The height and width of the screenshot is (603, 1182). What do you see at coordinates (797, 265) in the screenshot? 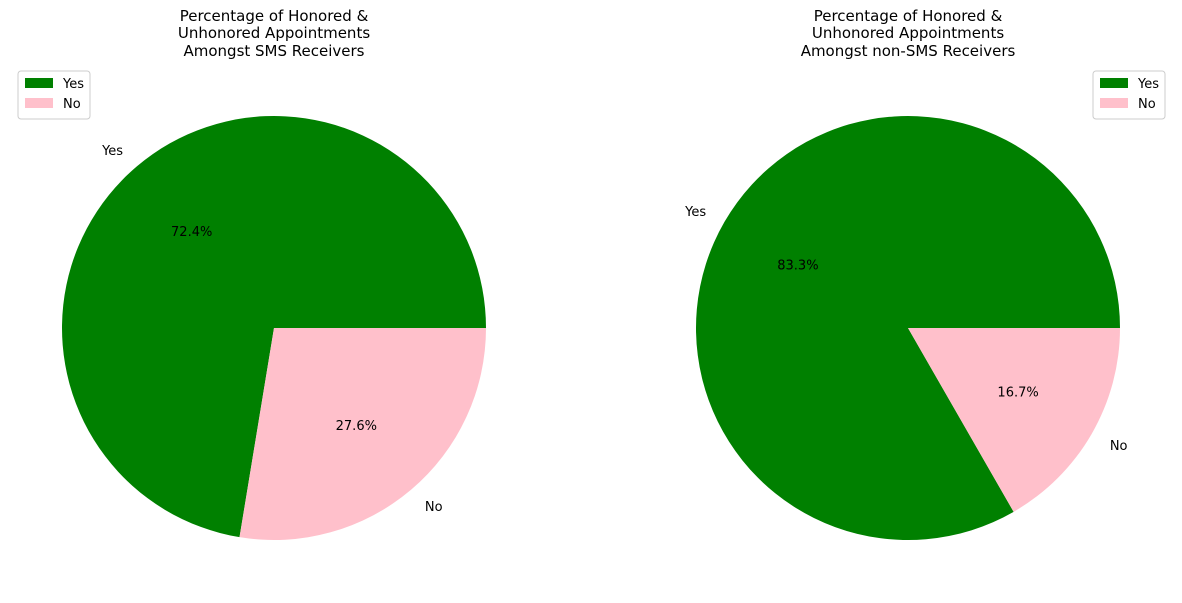
I see `slice-percentage: 83.3%` at bounding box center [797, 265].